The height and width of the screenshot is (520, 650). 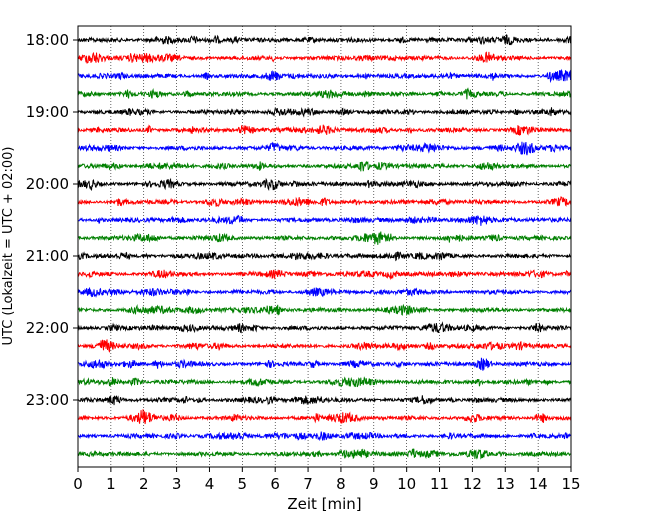 I want to click on x-tick-label: 13, so click(x=505, y=484).